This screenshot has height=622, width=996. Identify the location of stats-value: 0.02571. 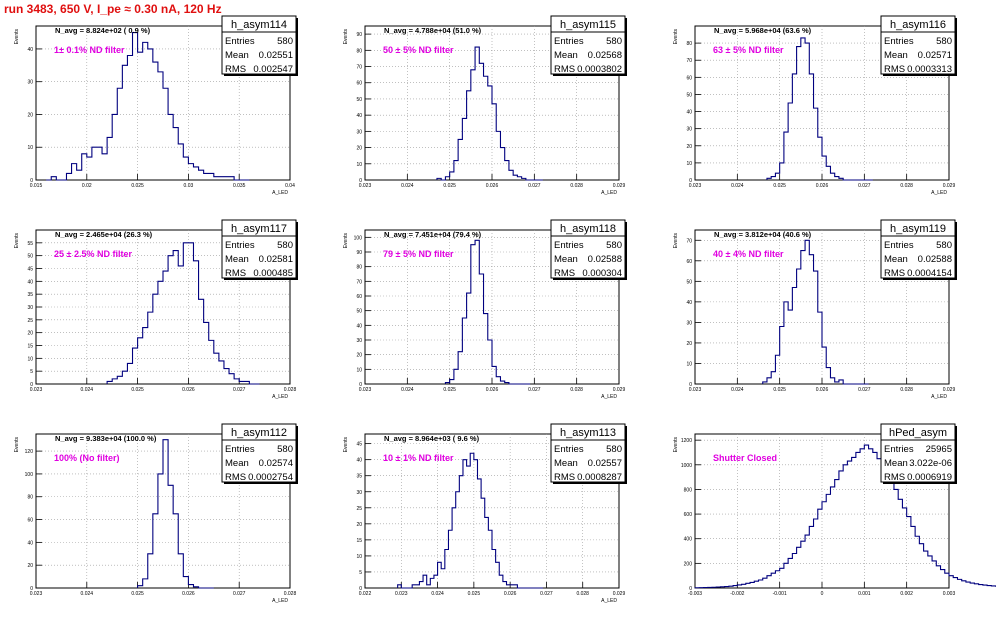
(935, 55).